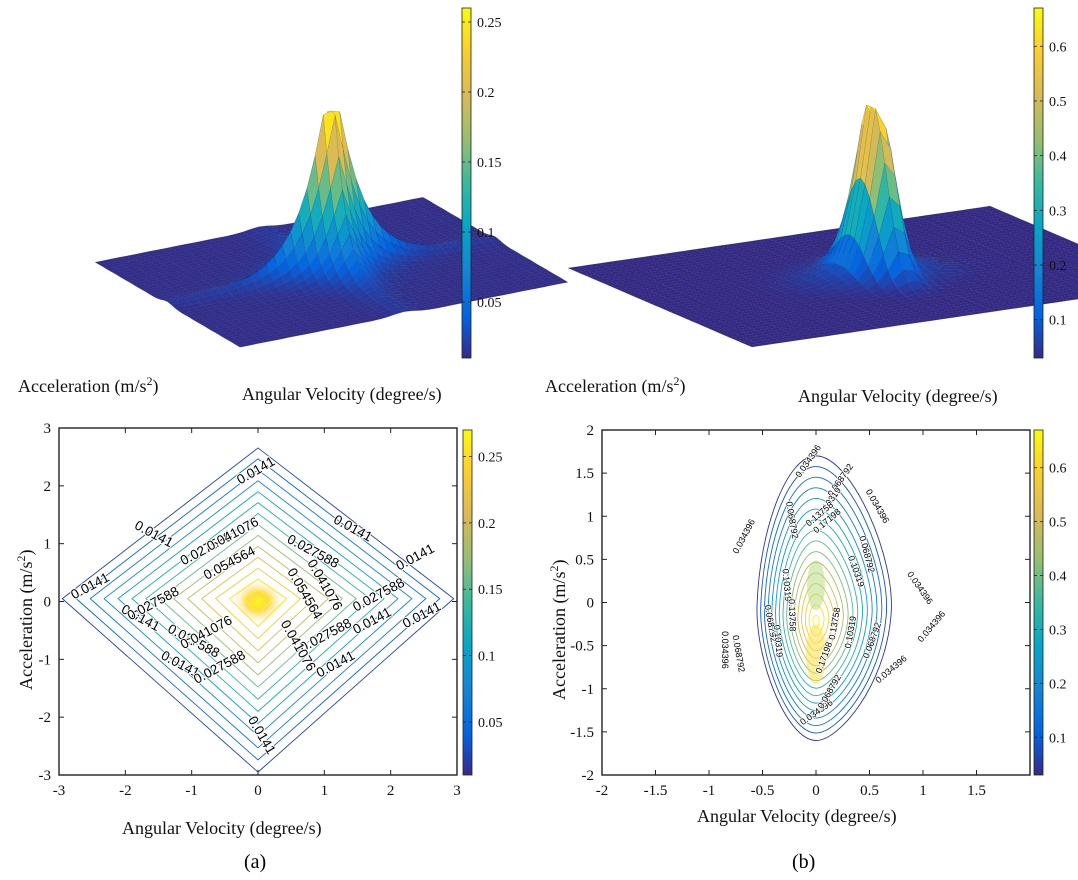  What do you see at coordinates (803, 862) in the screenshot?
I see `caption-b: (b)` at bounding box center [803, 862].